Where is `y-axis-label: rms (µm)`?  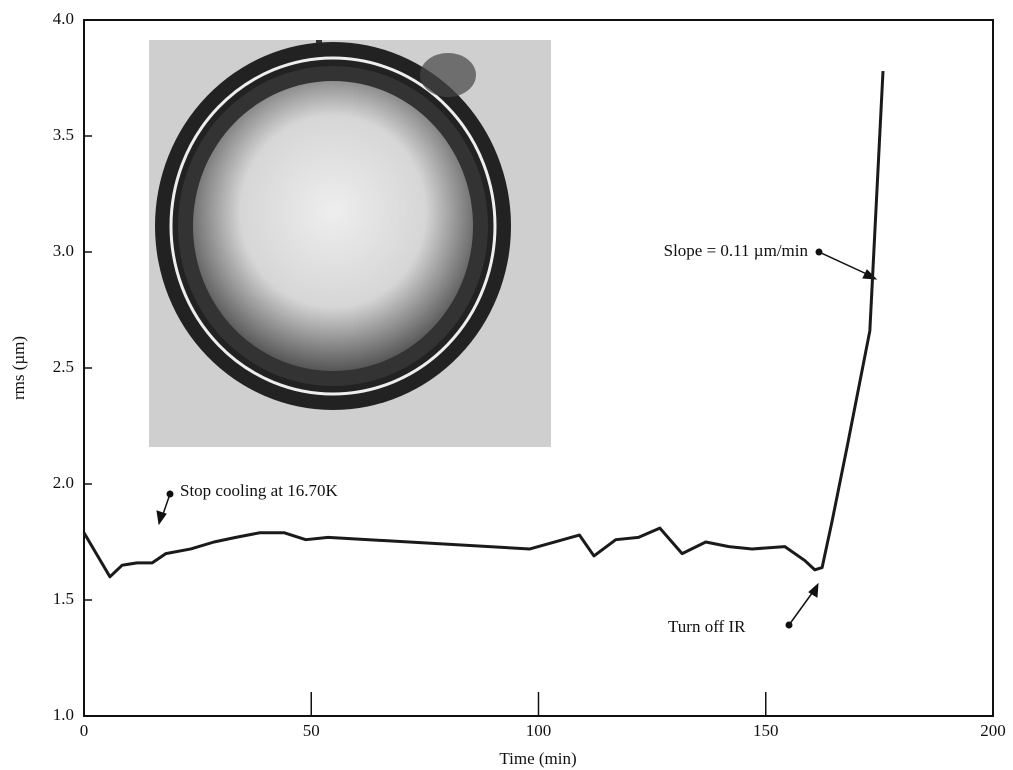 y-axis-label: rms (µm) is located at coordinates (18, 368).